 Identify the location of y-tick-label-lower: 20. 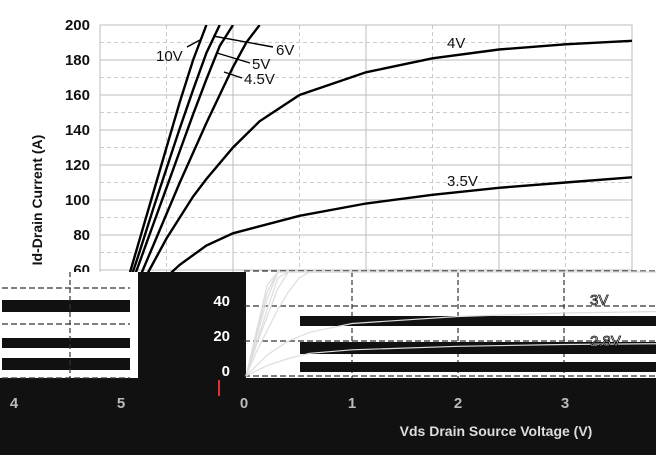
(221, 336).